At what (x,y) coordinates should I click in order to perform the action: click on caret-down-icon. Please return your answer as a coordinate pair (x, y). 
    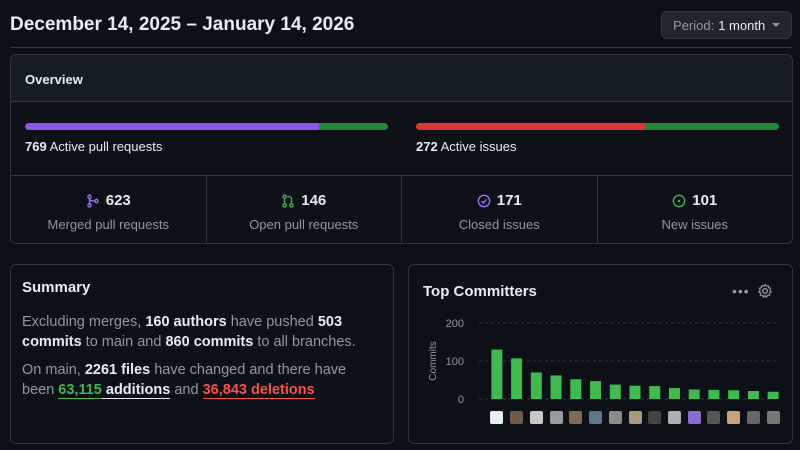
    Looking at the image, I should click on (776, 25).